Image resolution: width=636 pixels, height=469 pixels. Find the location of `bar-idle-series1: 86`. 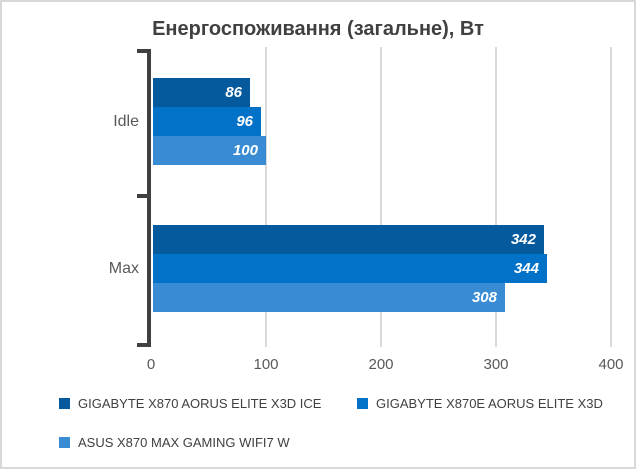

bar-idle-series1: 86 is located at coordinates (201, 92).